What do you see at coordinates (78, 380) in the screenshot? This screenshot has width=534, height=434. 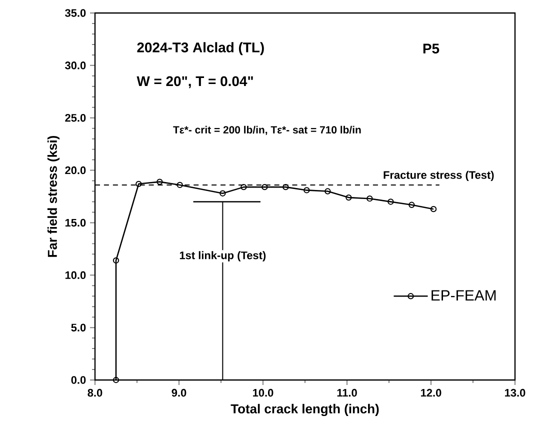 I see `y-tick-label: 0.0` at bounding box center [78, 380].